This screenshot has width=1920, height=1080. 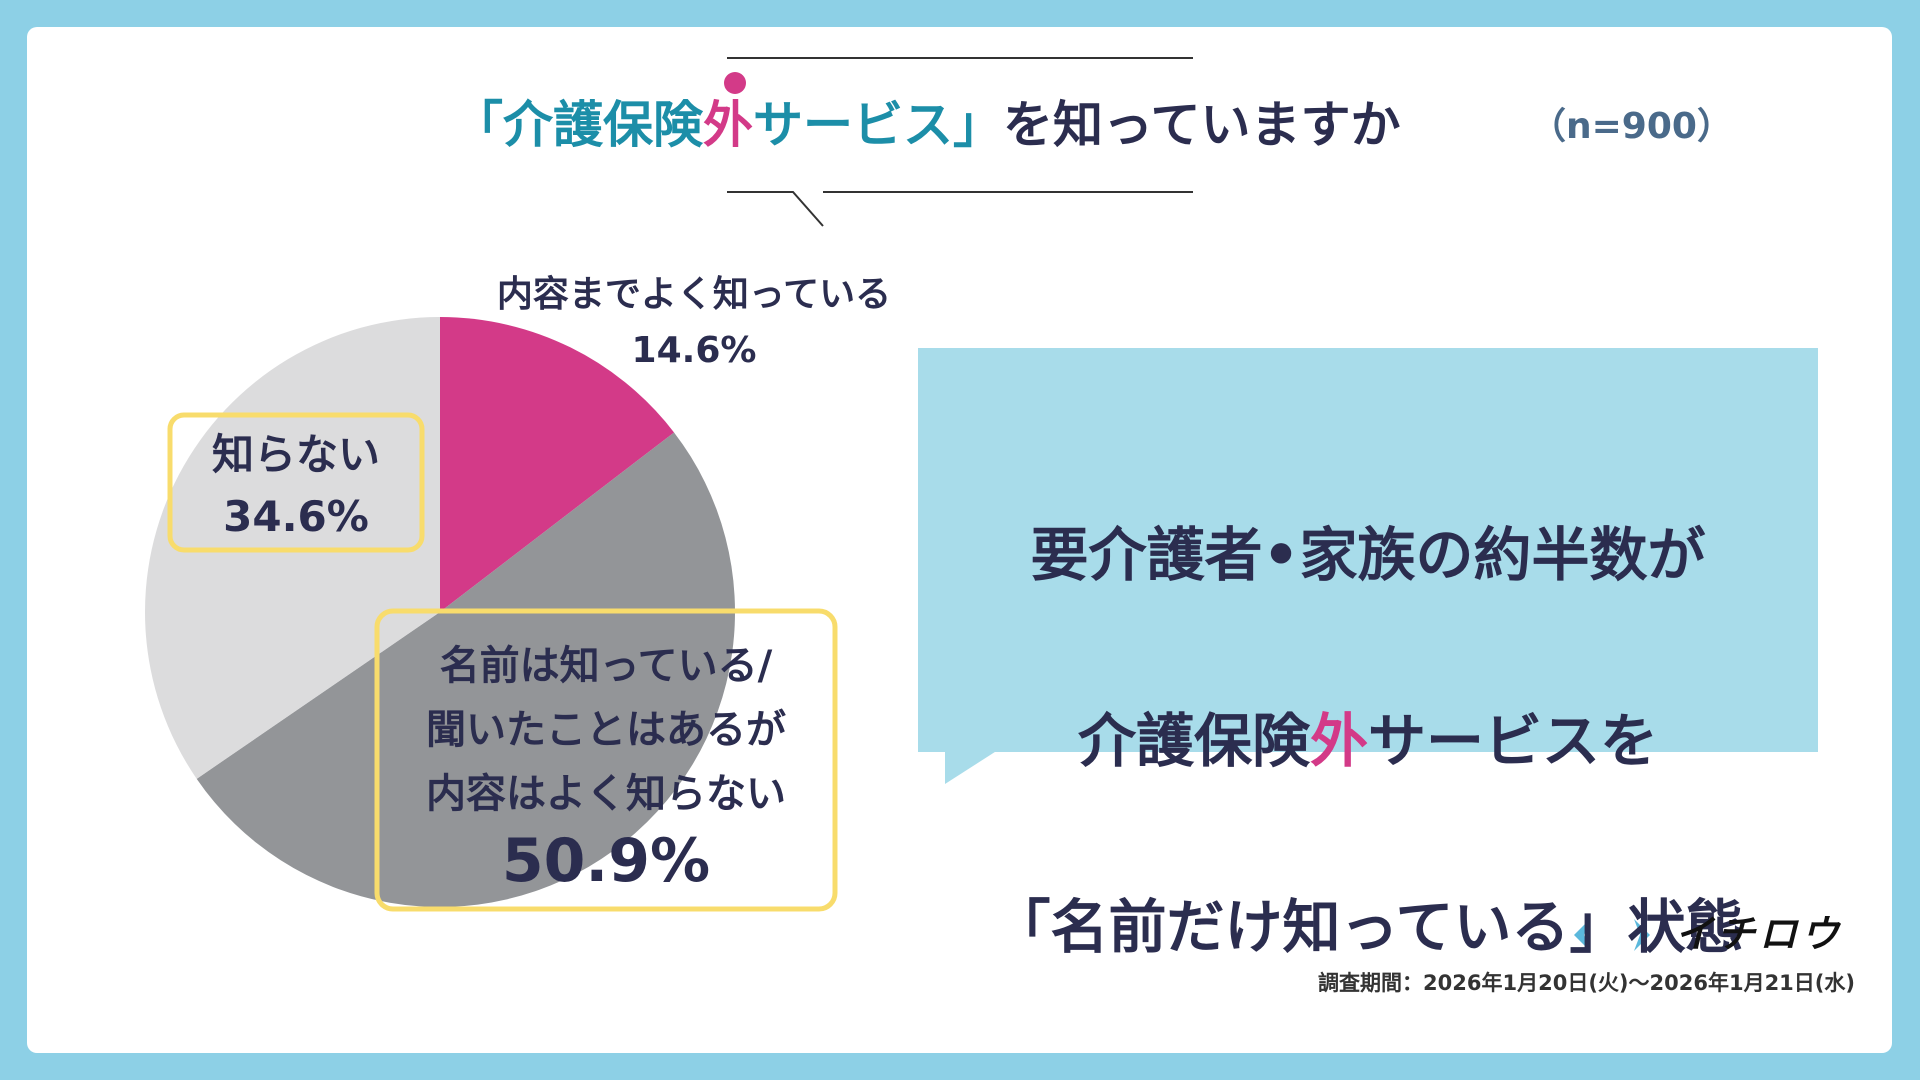 I want to click on callout-part: 要介護者•家族の約半数が, so click(x=1368, y=555).